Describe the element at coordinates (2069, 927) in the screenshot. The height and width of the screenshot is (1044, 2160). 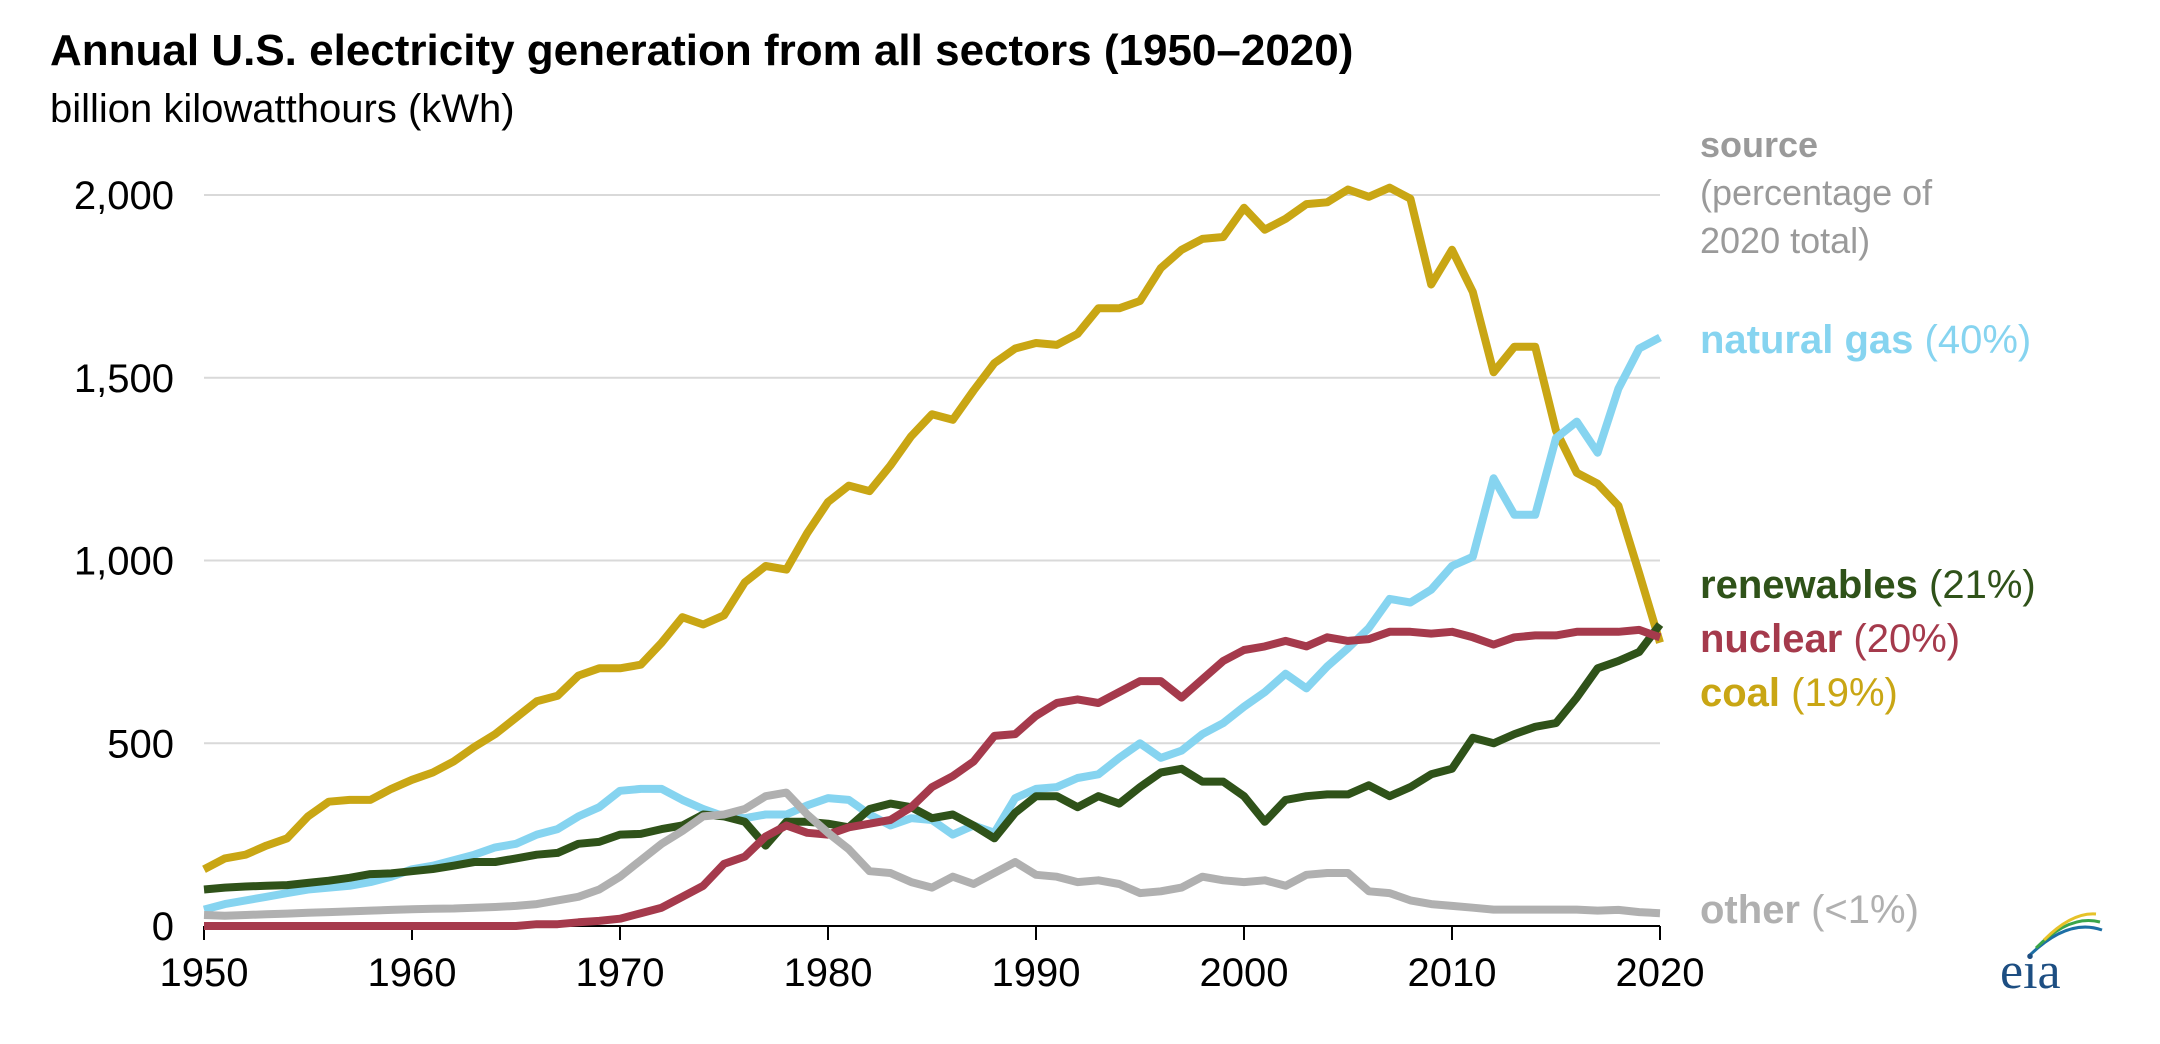
I see `logo-arc-yellow` at that location.